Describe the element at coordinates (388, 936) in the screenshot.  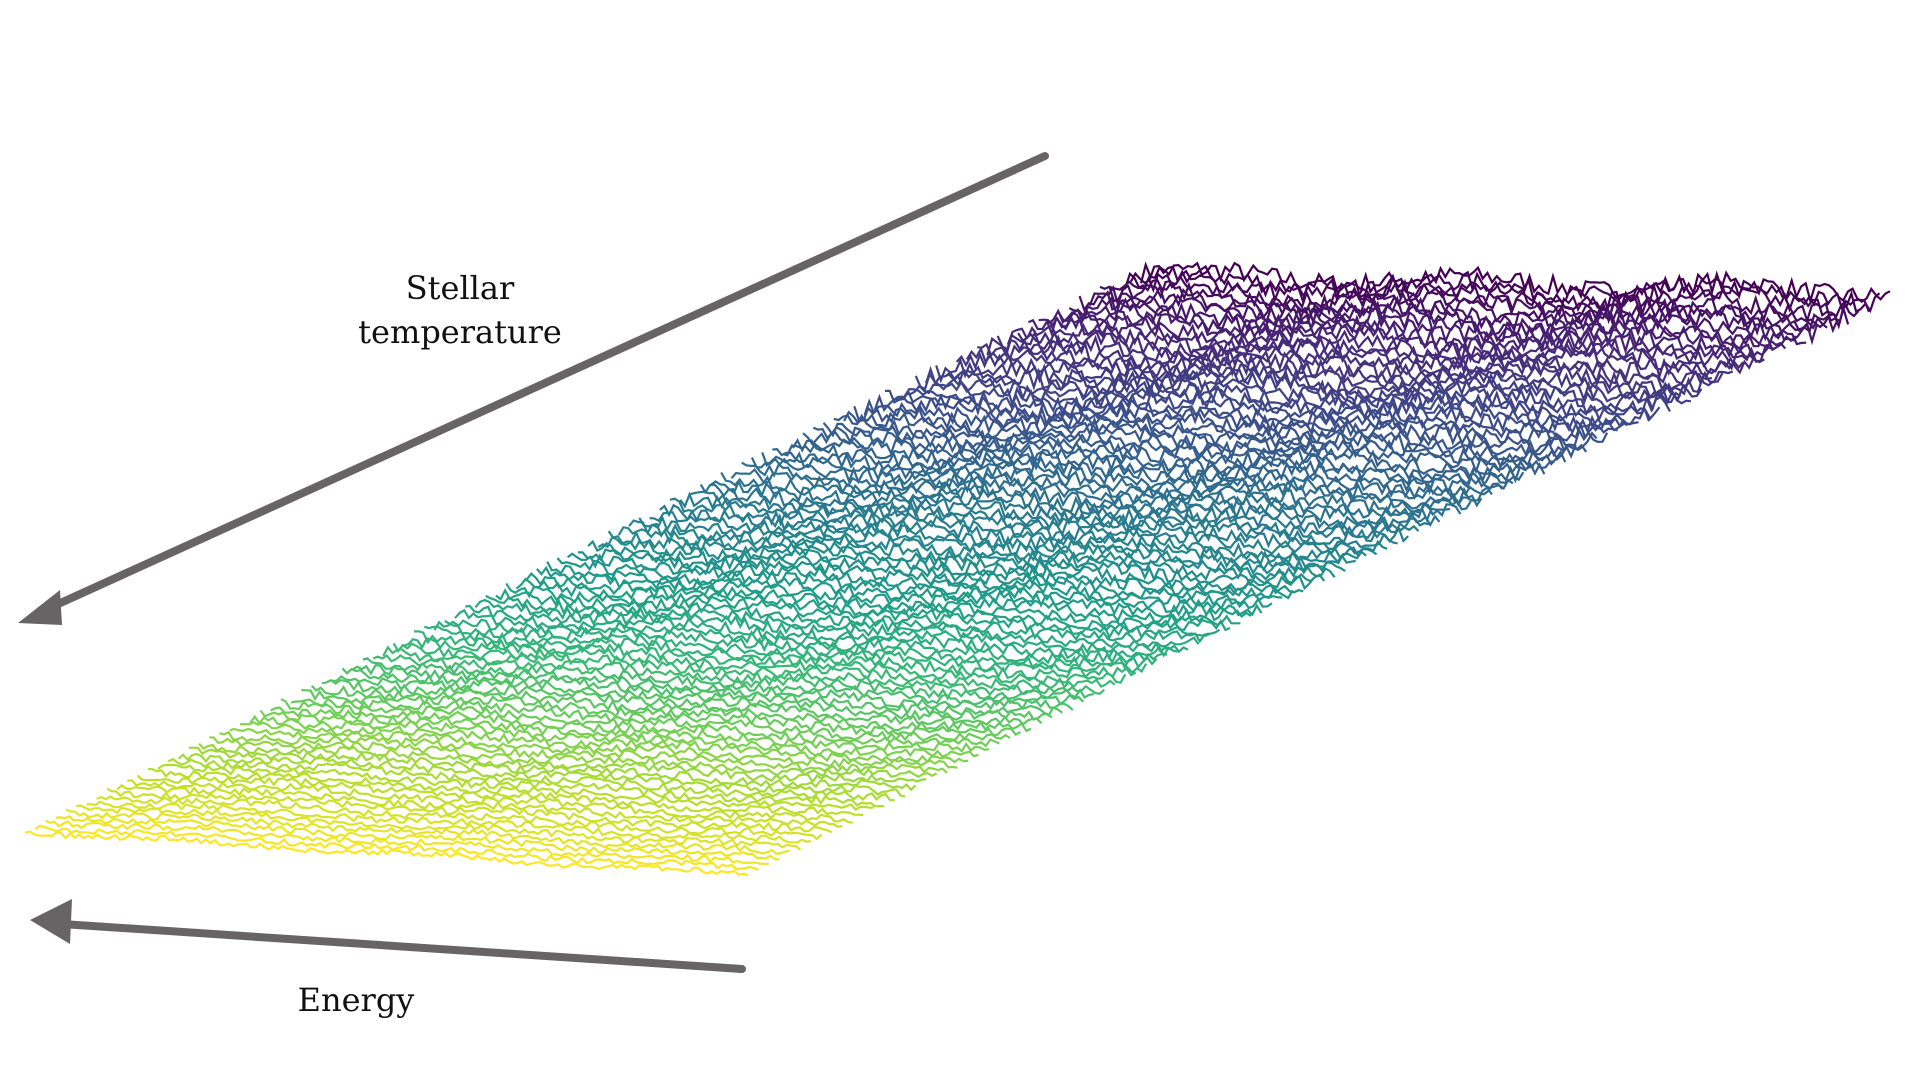
I see `energy-arrow` at that location.